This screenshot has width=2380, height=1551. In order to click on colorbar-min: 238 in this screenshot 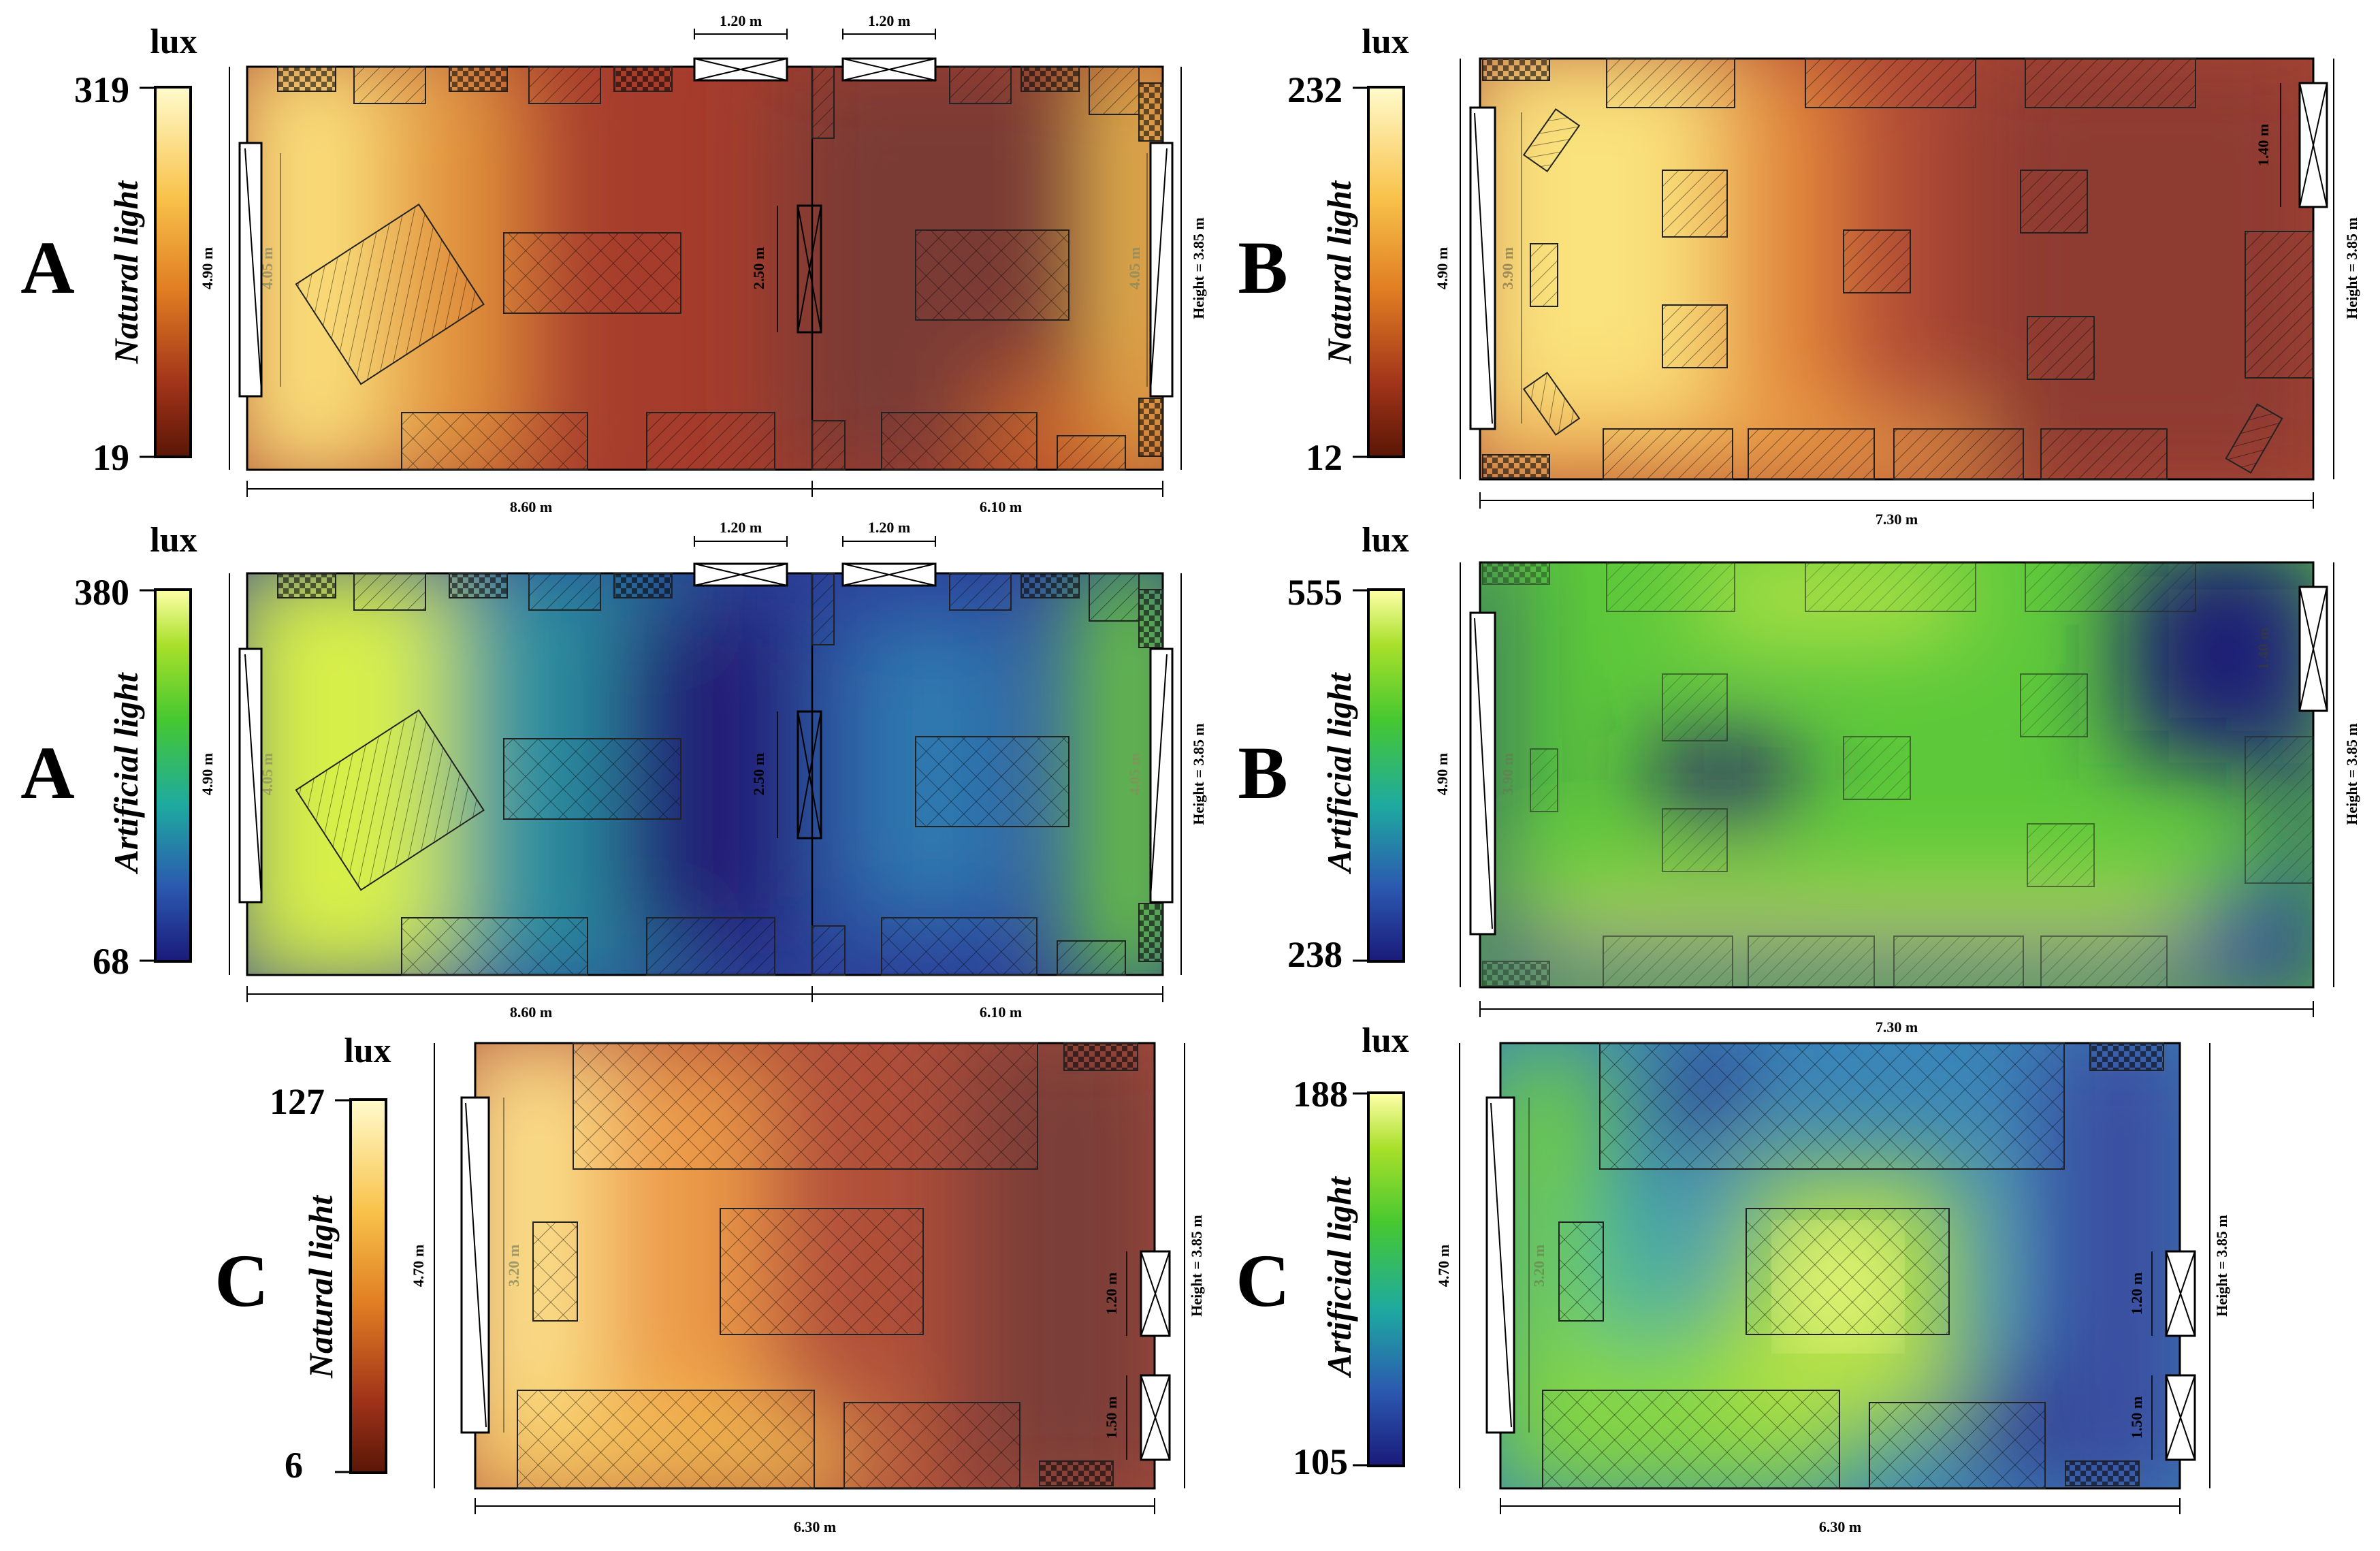, I will do `click(1314, 954)`.